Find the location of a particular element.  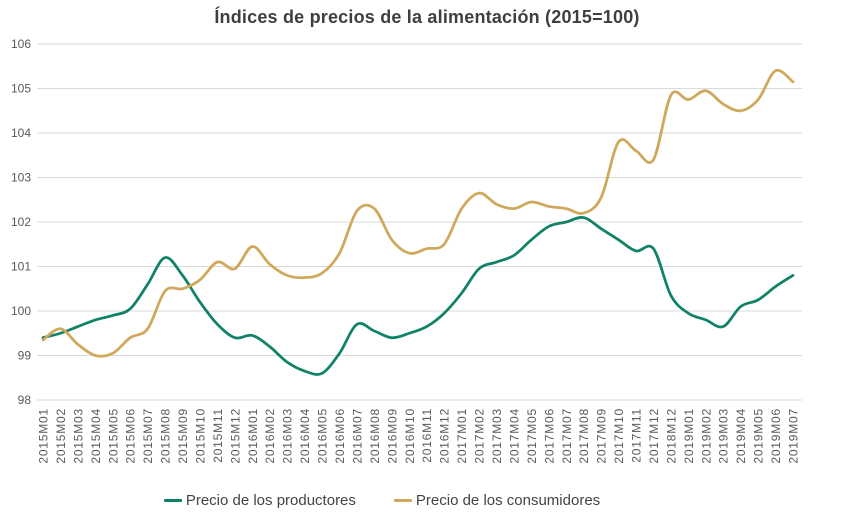

x-tick-label: 2016M11 is located at coordinates (427, 435).